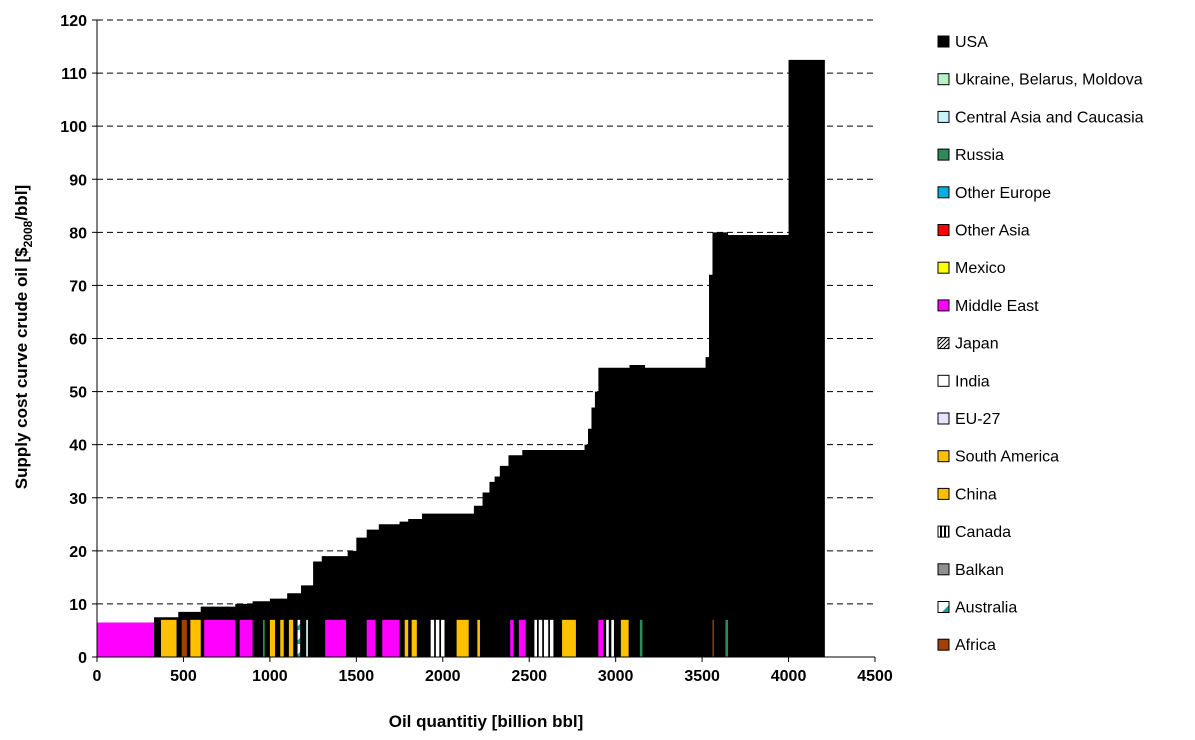 The width and height of the screenshot is (1195, 740). Describe the element at coordinates (270, 676) in the screenshot. I see `x-tick-label-1000: 1000` at that location.